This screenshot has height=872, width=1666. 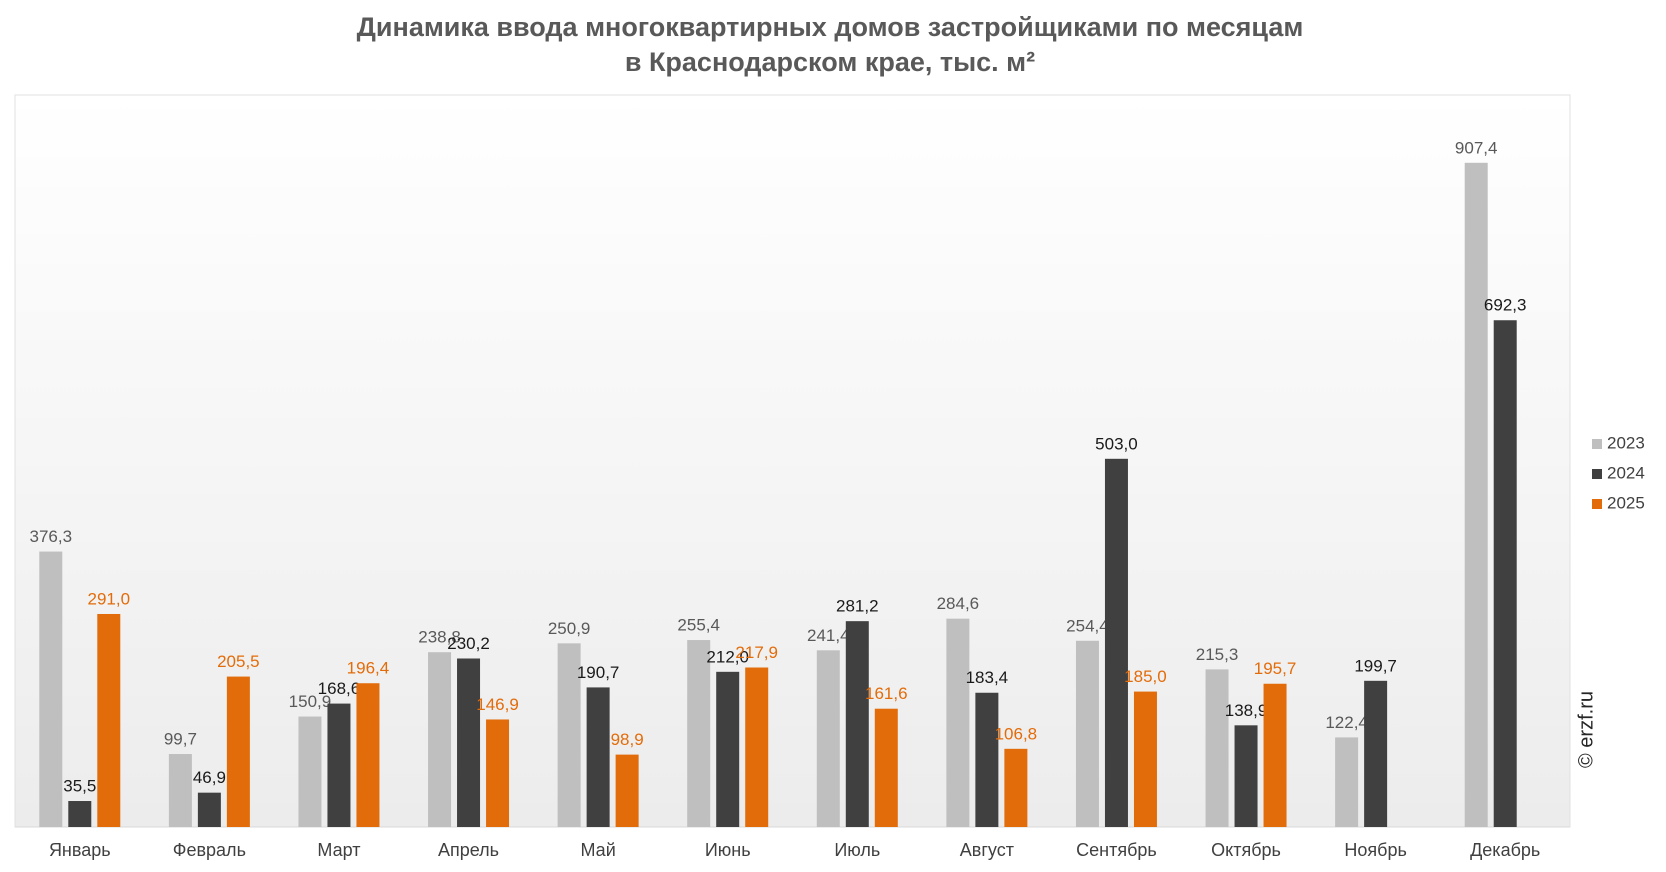 I want to click on value-label: 230,2, so click(x=468, y=643).